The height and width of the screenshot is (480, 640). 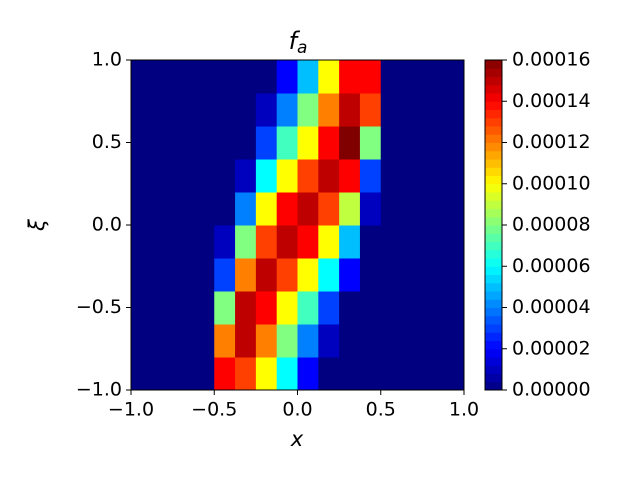 What do you see at coordinates (37, 225) in the screenshot?
I see `y-axis-label: ξ` at bounding box center [37, 225].